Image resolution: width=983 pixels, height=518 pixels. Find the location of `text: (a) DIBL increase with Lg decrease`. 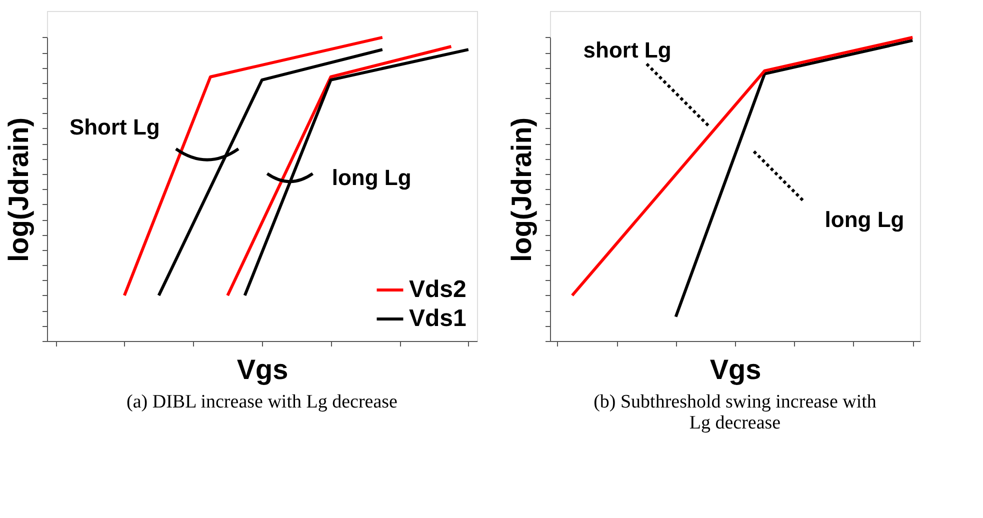

text: (a) DIBL increase with Lg decrease is located at coordinates (262, 402).